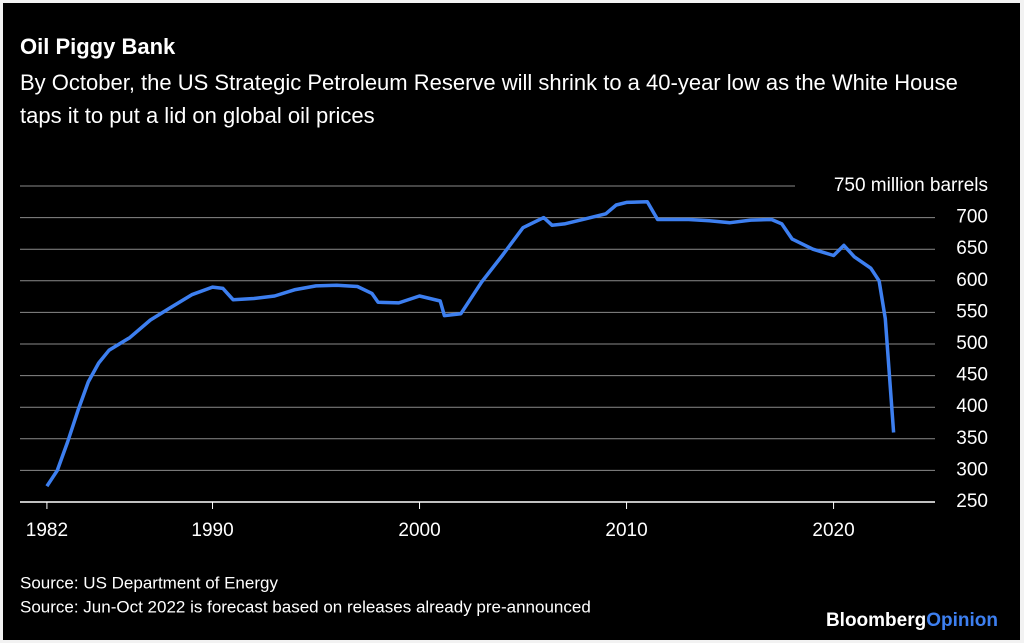  What do you see at coordinates (212, 530) in the screenshot?
I see `x-tick-label: 1990` at bounding box center [212, 530].